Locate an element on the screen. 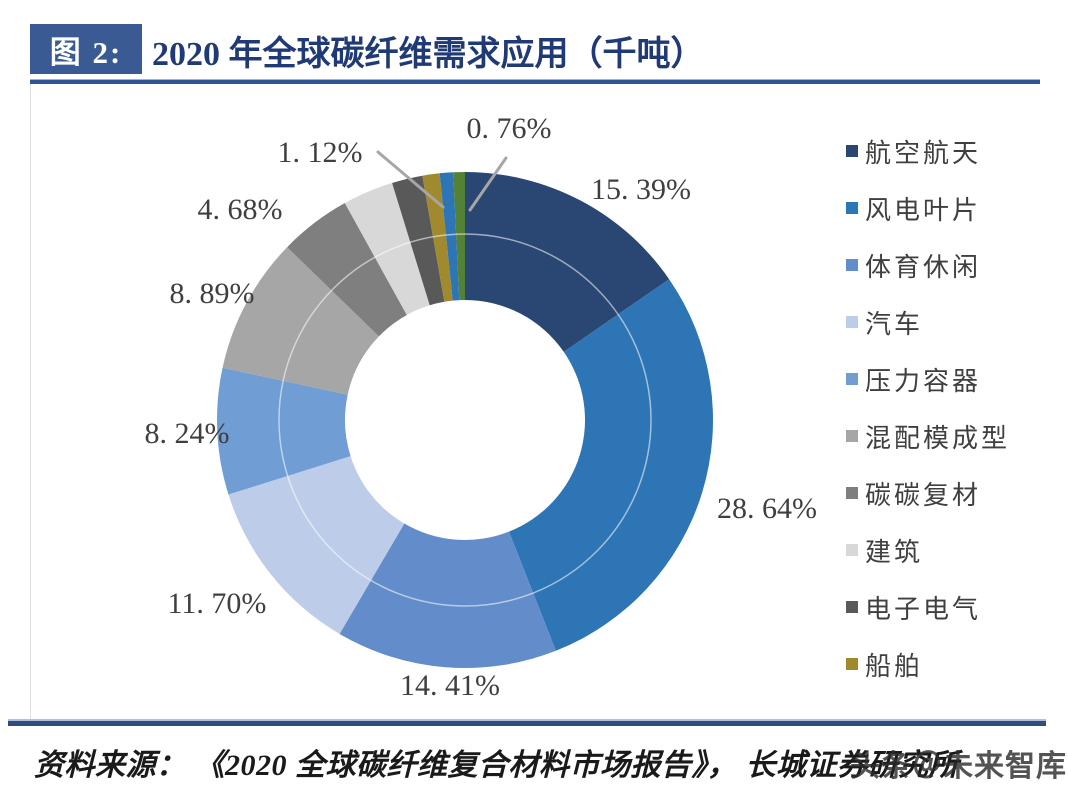  percent-label: 8. 89% is located at coordinates (212, 293).